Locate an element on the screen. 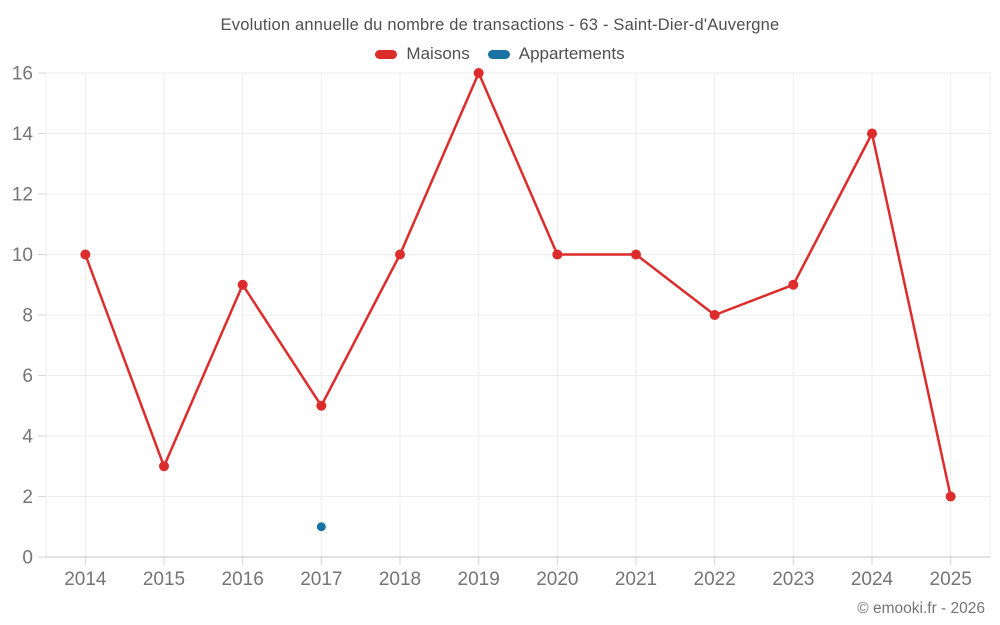 This screenshot has height=625, width=1000. legend-item-appartements: Appartements is located at coordinates (556, 54).